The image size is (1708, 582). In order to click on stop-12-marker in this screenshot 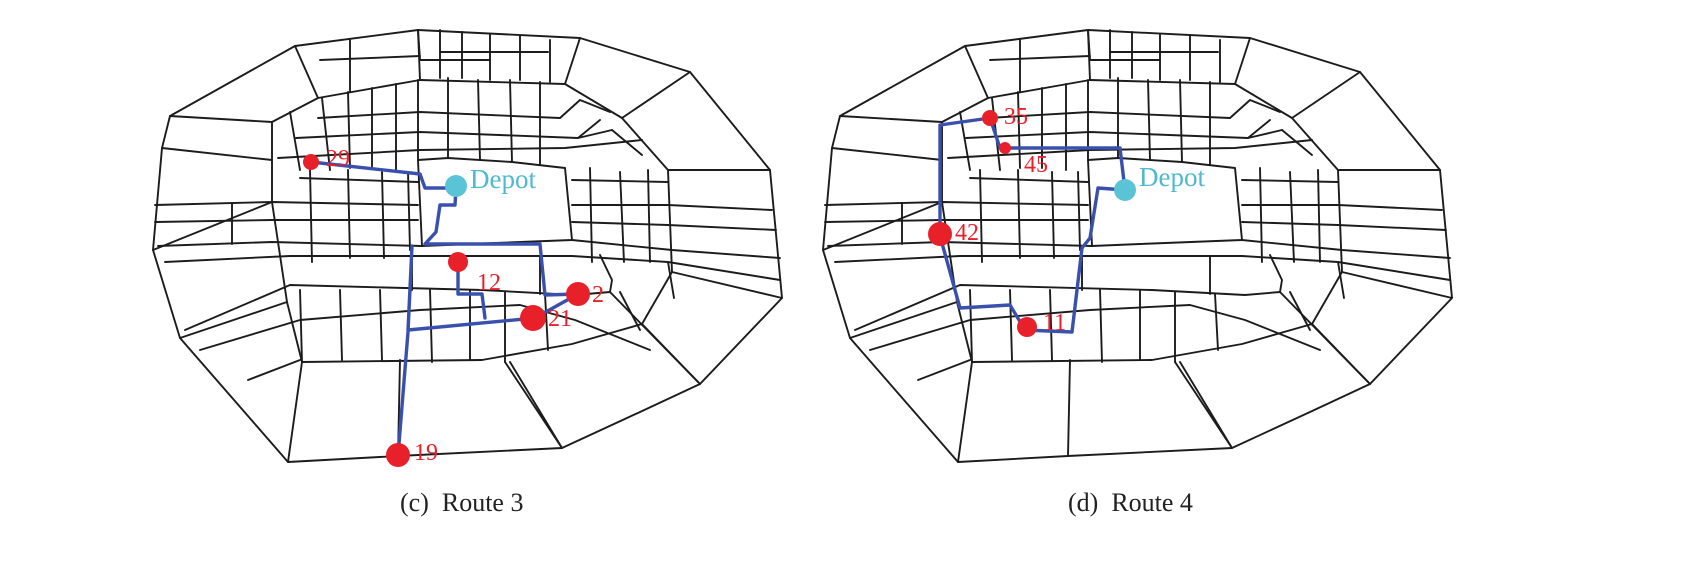, I will do `click(458, 262)`.